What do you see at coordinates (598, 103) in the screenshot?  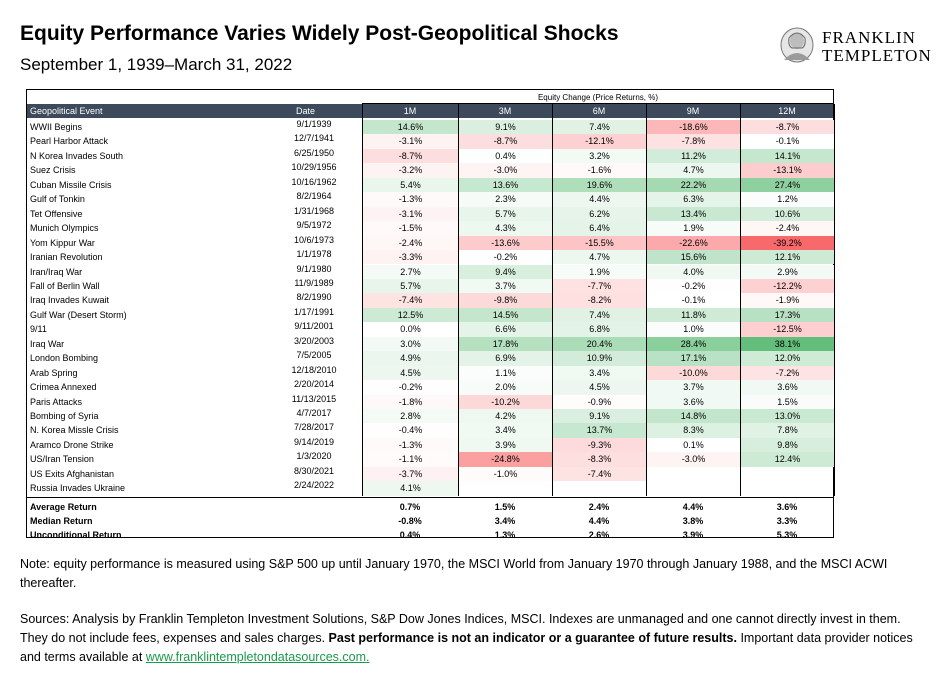 I see `group-header-rule` at bounding box center [598, 103].